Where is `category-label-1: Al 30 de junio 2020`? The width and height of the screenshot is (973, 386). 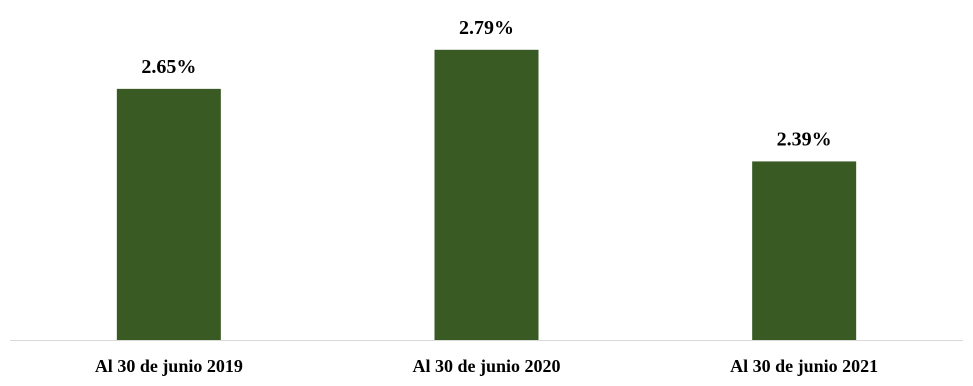
category-label-1: Al 30 de junio 2020 is located at coordinates (486, 366).